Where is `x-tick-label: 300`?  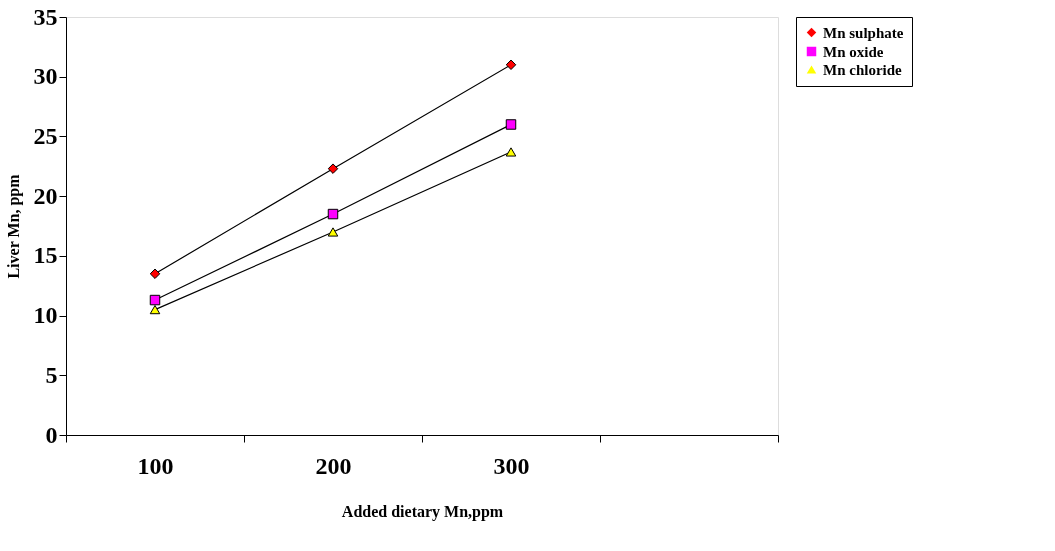 x-tick-label: 300 is located at coordinates (511, 465).